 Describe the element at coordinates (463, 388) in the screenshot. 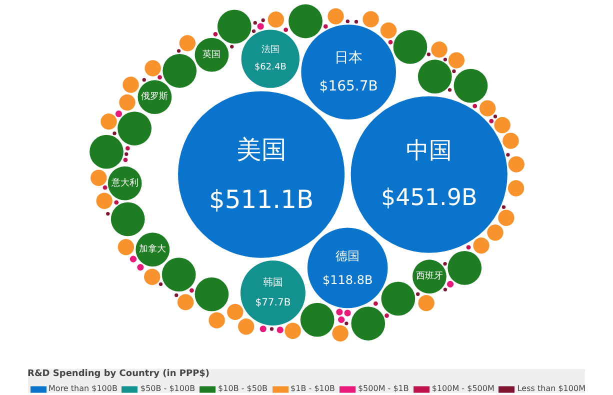

I see `legend-label: $100M - $500M` at that location.